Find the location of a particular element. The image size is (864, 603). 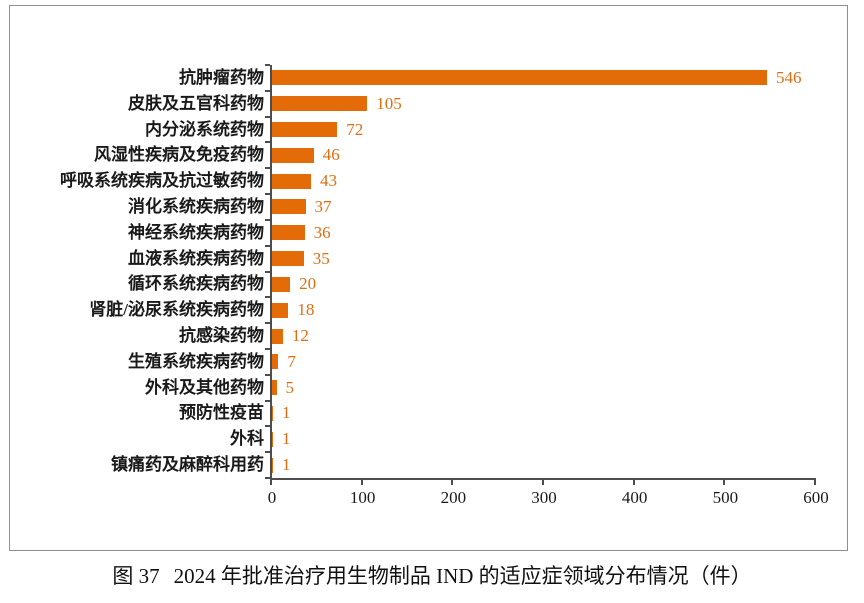

value-label: 546 is located at coordinates (789, 77).